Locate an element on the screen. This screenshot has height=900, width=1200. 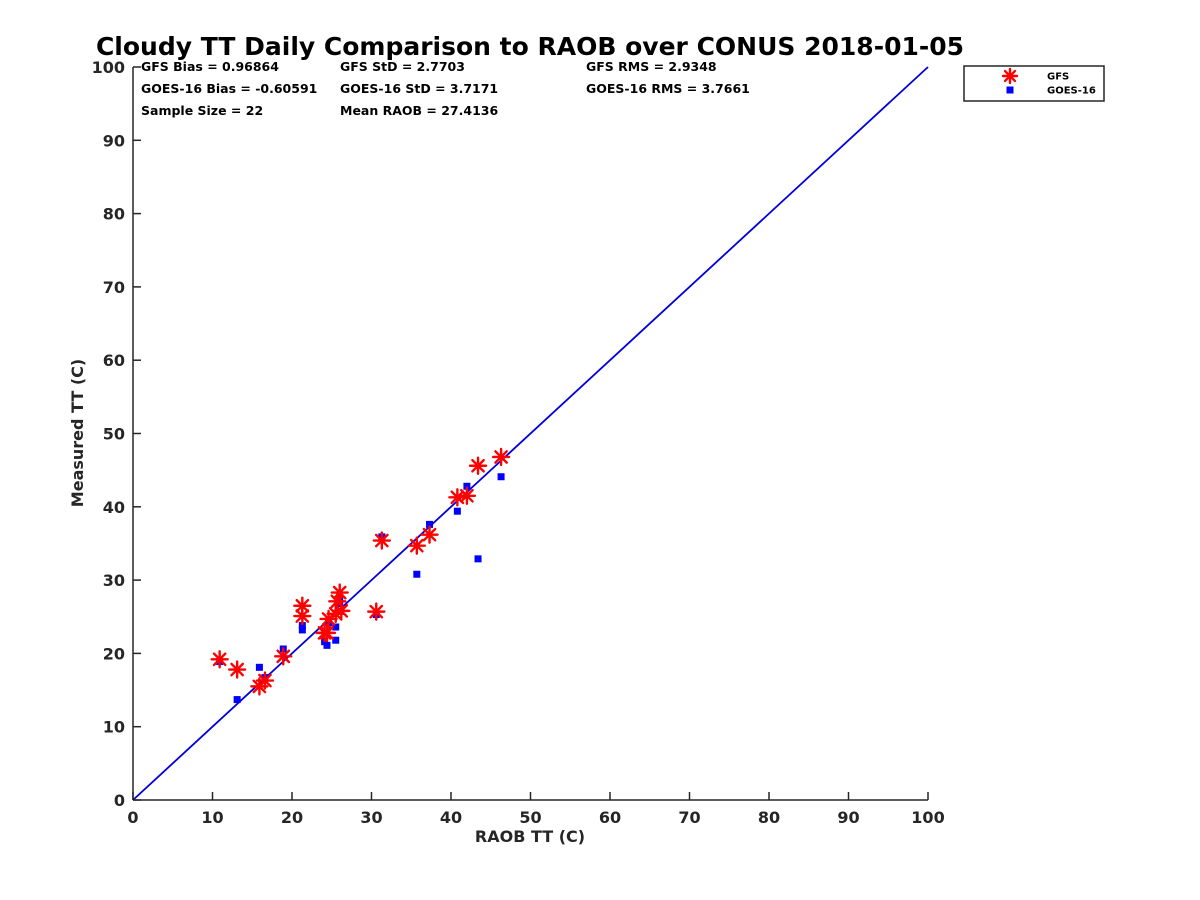
y-tick-label: 10 is located at coordinates (114, 727).